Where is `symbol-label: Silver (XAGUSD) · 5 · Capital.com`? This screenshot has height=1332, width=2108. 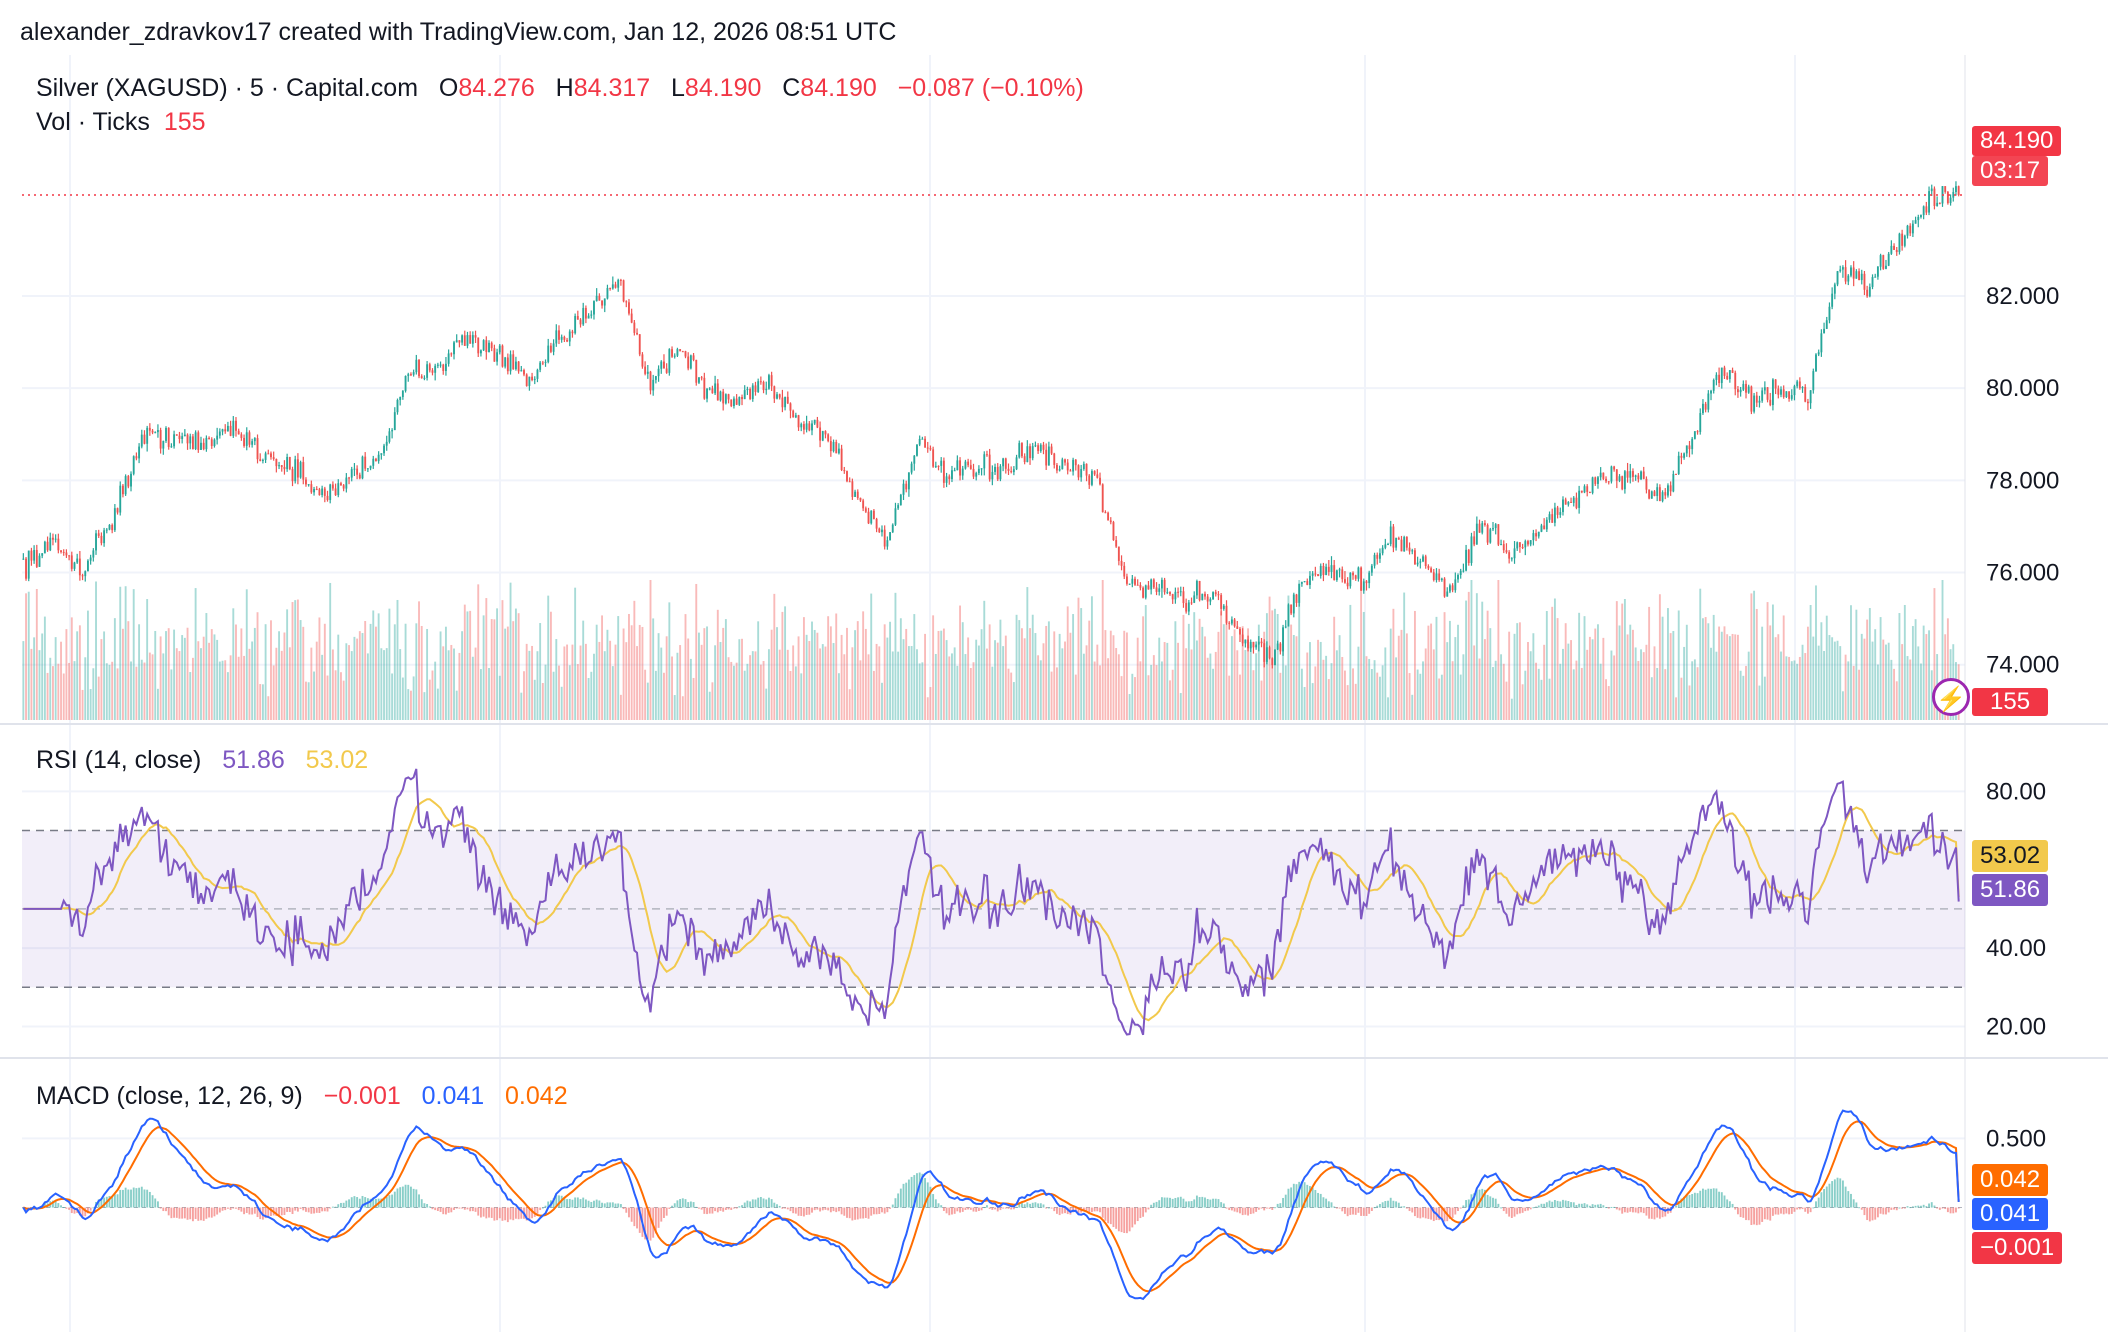
symbol-label: Silver (XAGUSD) · 5 · Capital.com is located at coordinates (227, 88).